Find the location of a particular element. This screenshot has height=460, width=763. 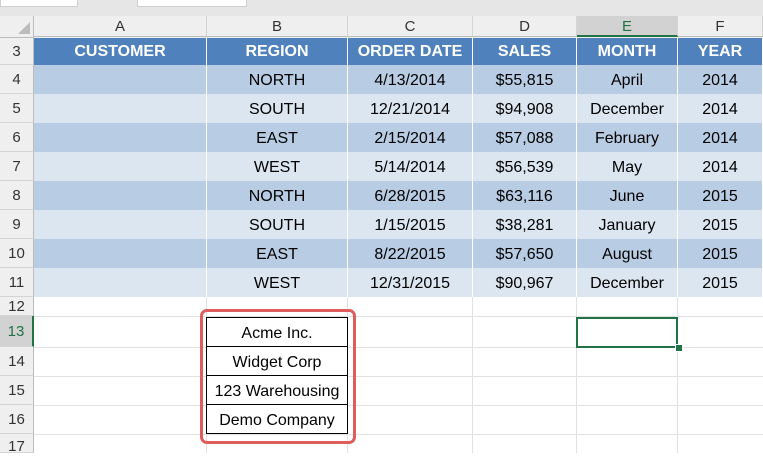

row-header-14: 14 is located at coordinates (17, 361).